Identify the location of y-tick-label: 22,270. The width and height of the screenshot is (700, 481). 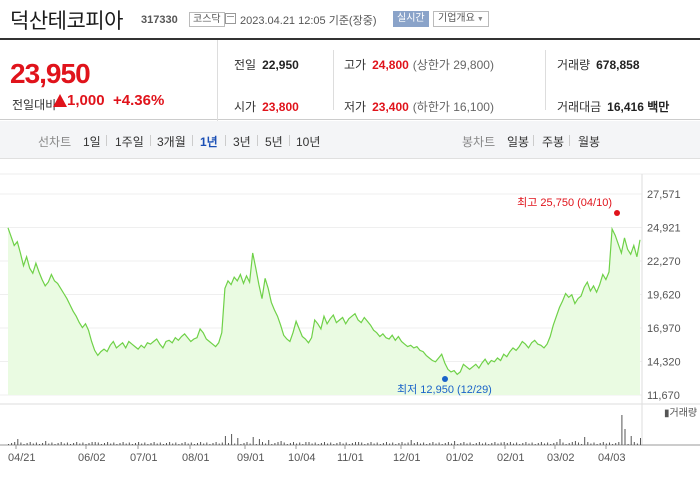
(664, 262).